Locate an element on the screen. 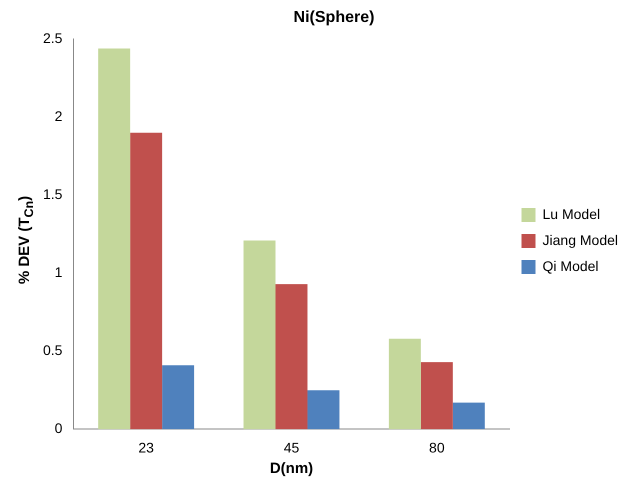 This screenshot has width=632, height=482. y-tick-label: 1.5 is located at coordinates (52, 194).